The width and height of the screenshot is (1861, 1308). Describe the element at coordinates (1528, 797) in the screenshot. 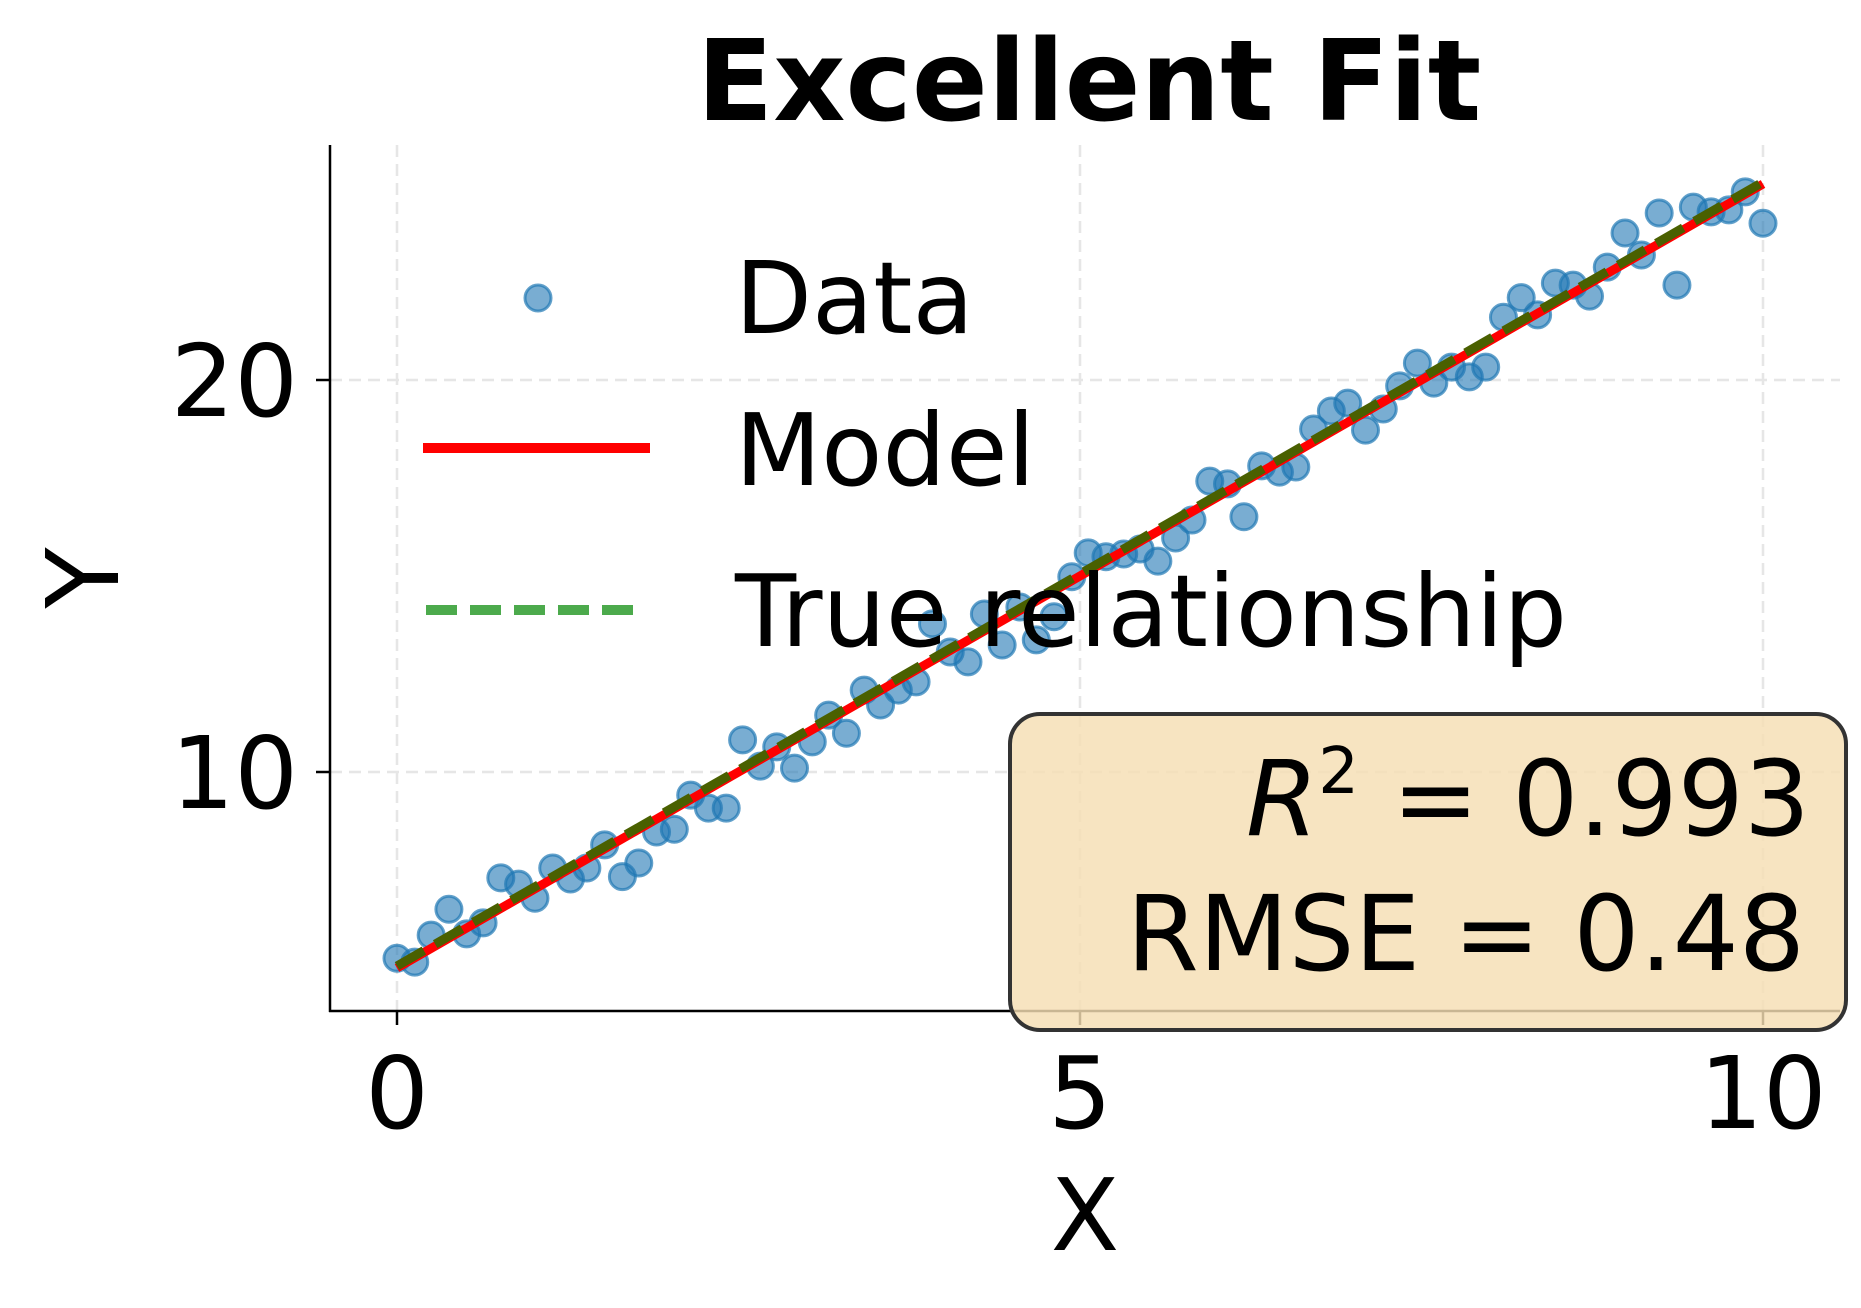

I see `r-squared-annotation: R2 = 0.993` at that location.